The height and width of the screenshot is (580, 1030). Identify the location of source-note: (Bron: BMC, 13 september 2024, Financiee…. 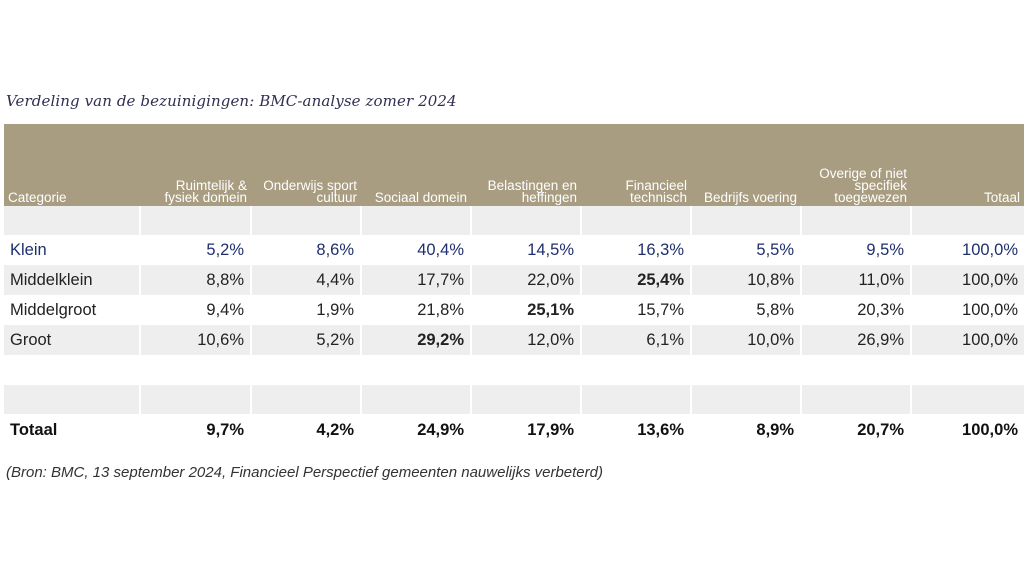
(304, 472).